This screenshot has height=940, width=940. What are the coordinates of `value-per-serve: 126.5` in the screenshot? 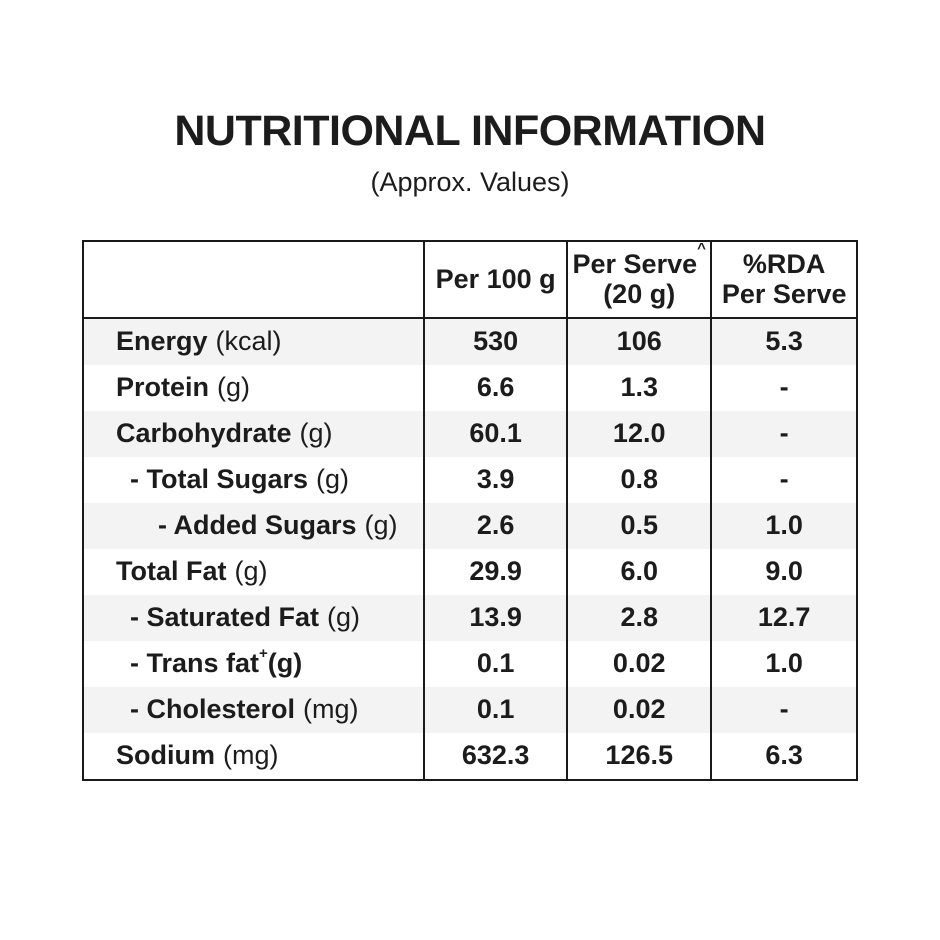 It's located at (640, 756).